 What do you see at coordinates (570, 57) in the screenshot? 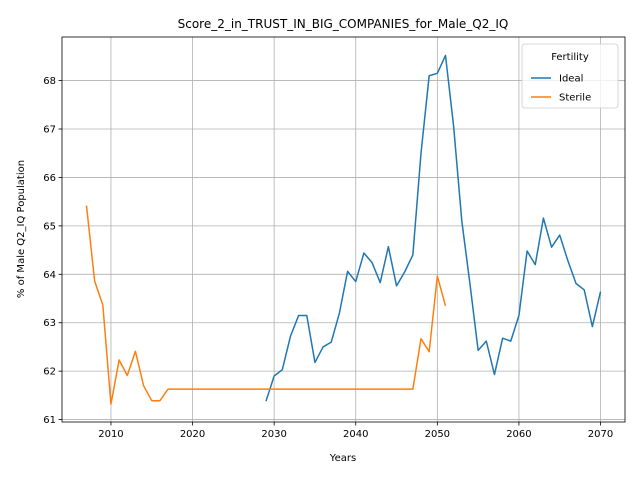
I see `legend-title: Fertility` at bounding box center [570, 57].